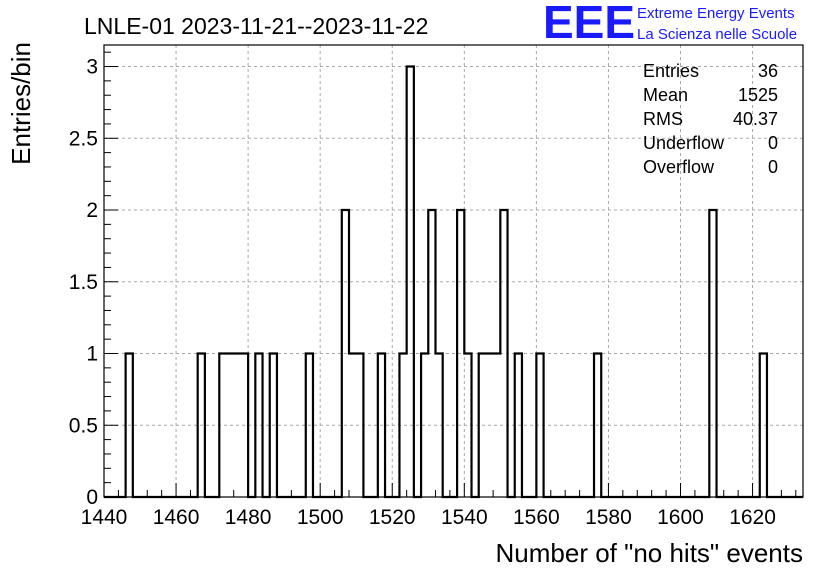  What do you see at coordinates (92, 210) in the screenshot?
I see `y-tick-label: 2` at bounding box center [92, 210].